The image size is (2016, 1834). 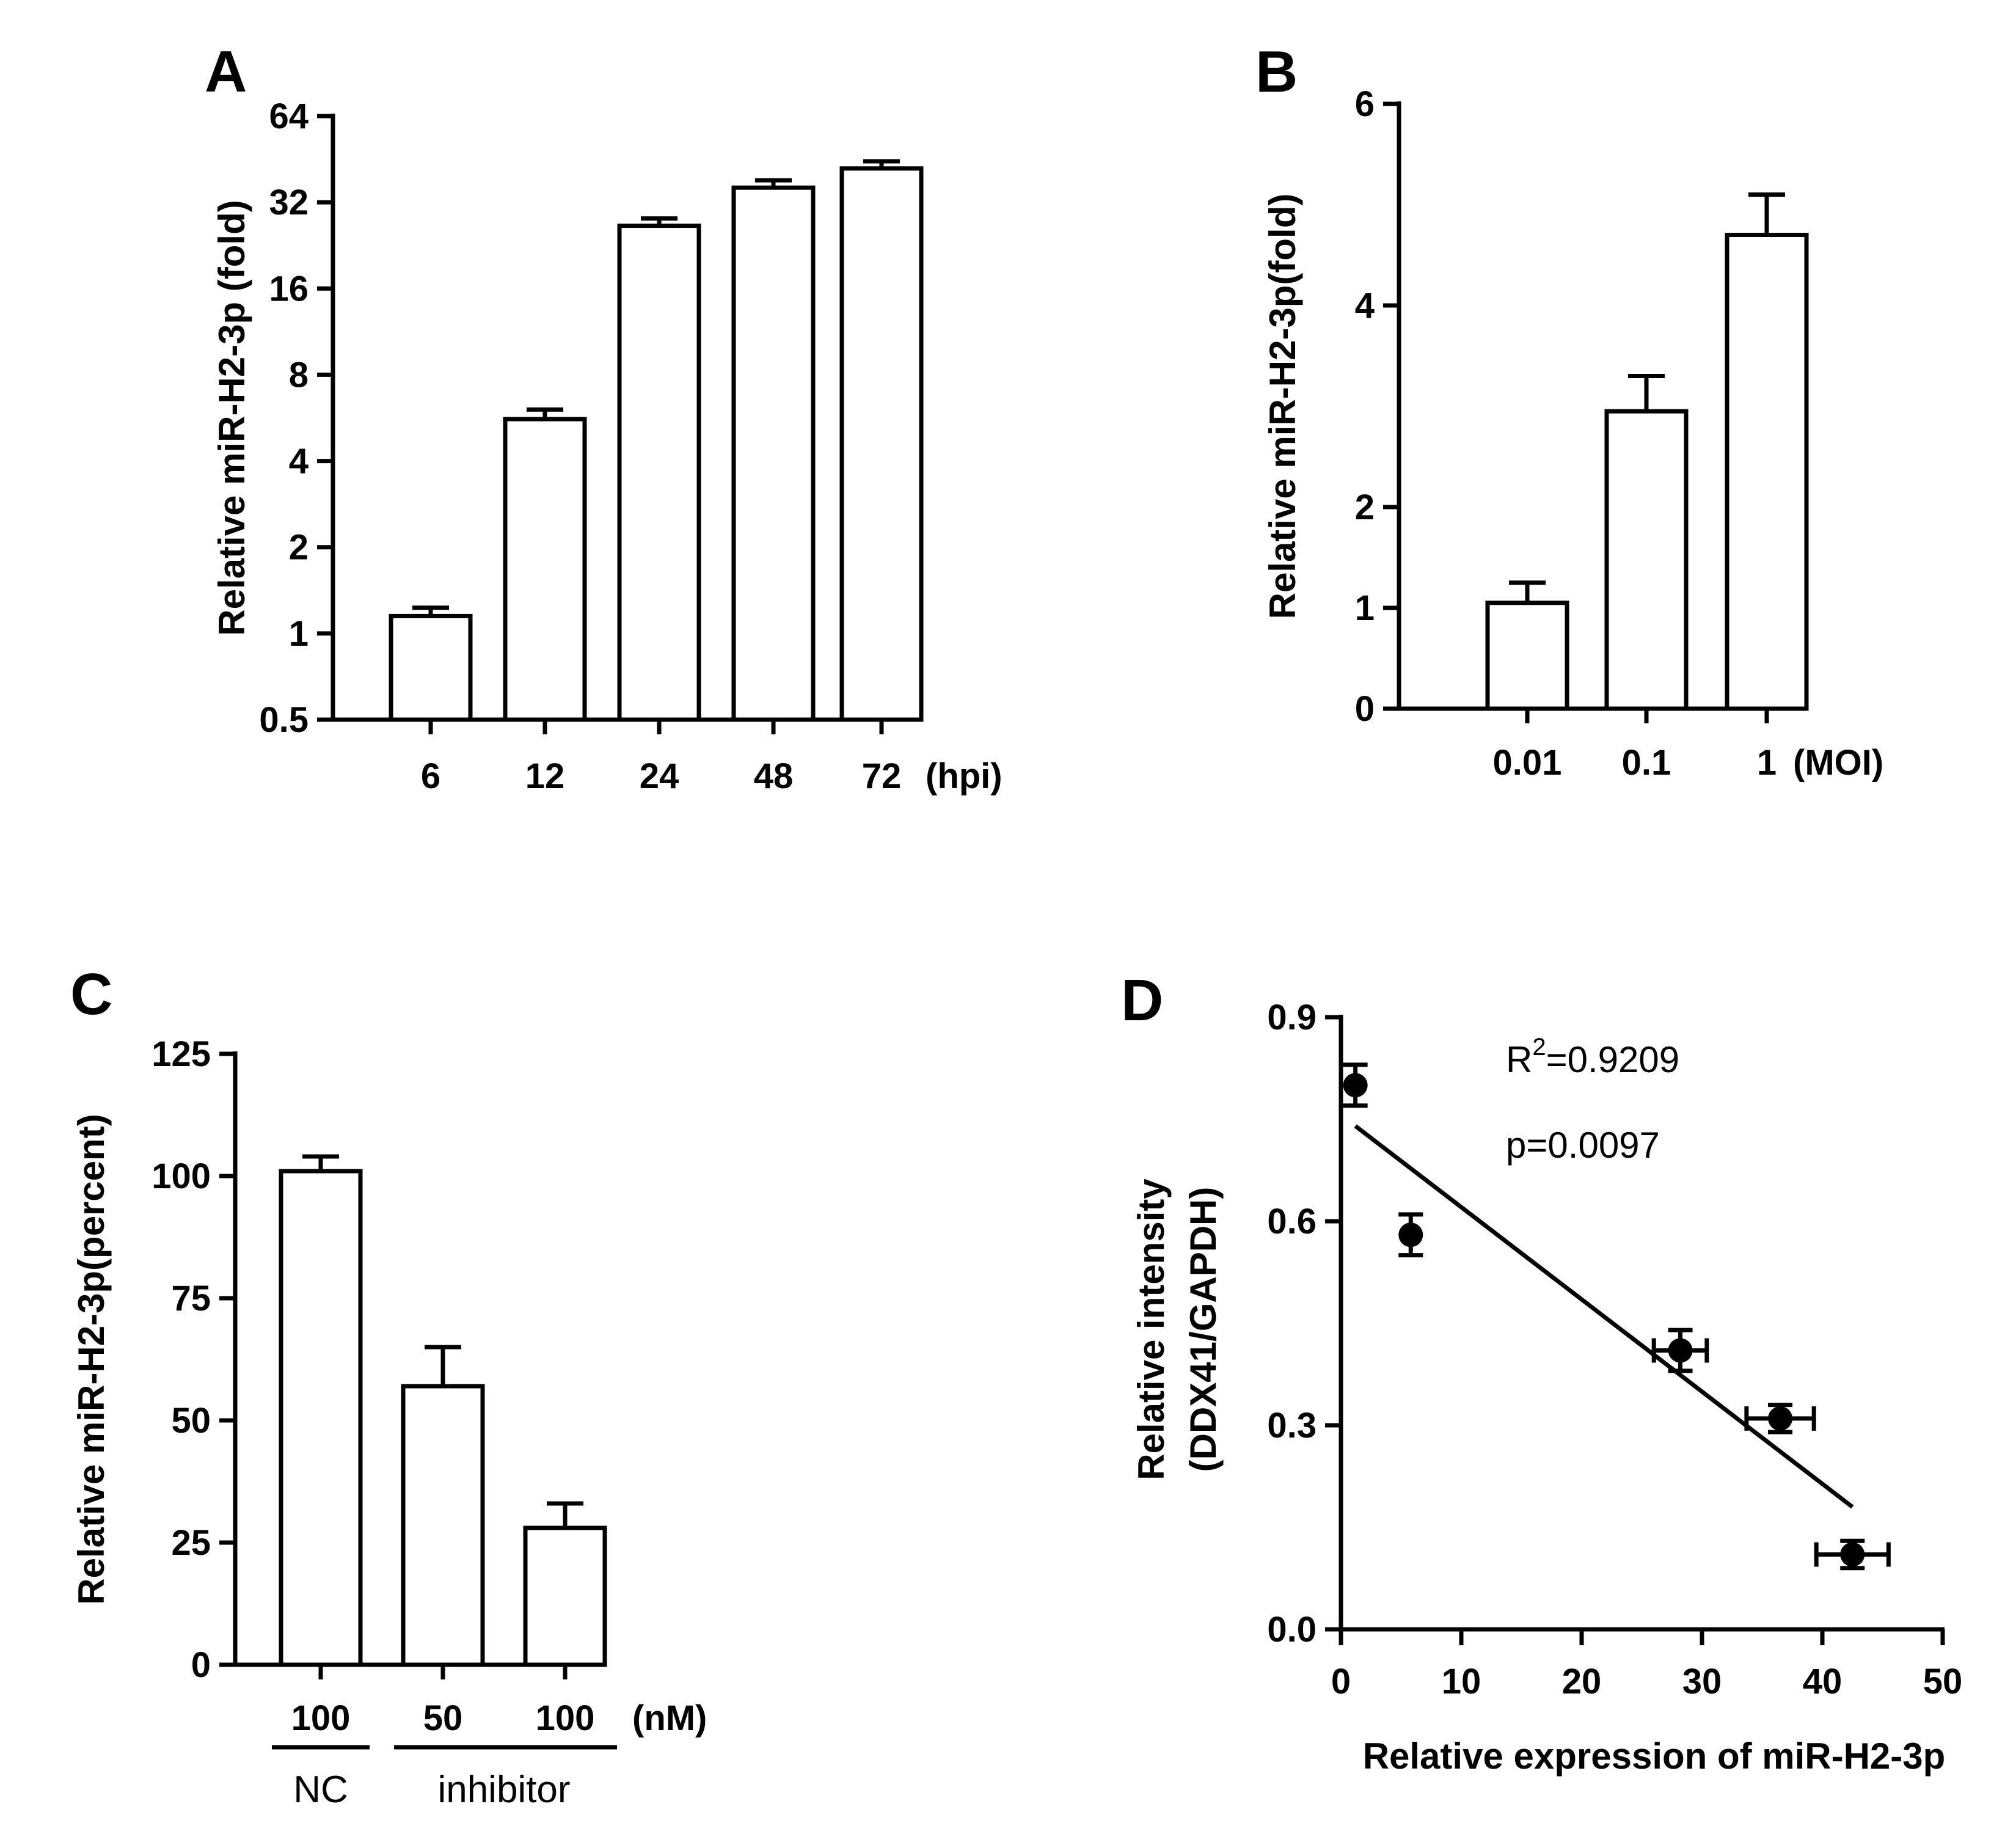 I want to click on panel-a-x-tick-label: 24, so click(x=659, y=776).